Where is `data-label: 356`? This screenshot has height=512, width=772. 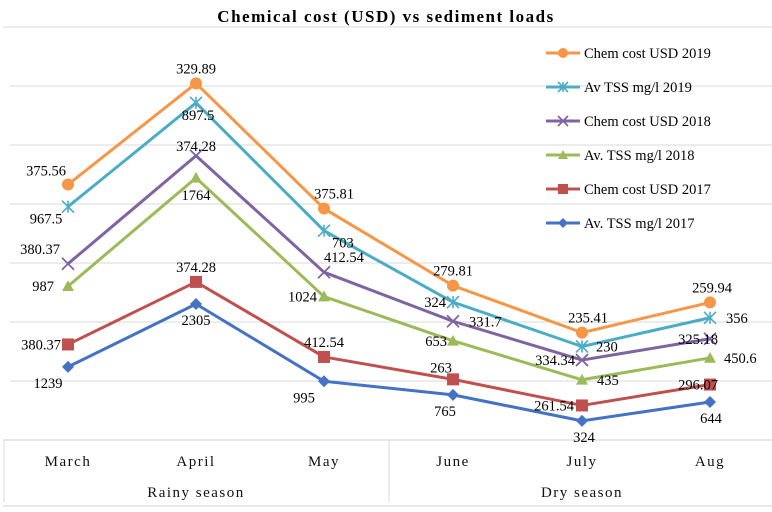
data-label: 356 is located at coordinates (737, 319).